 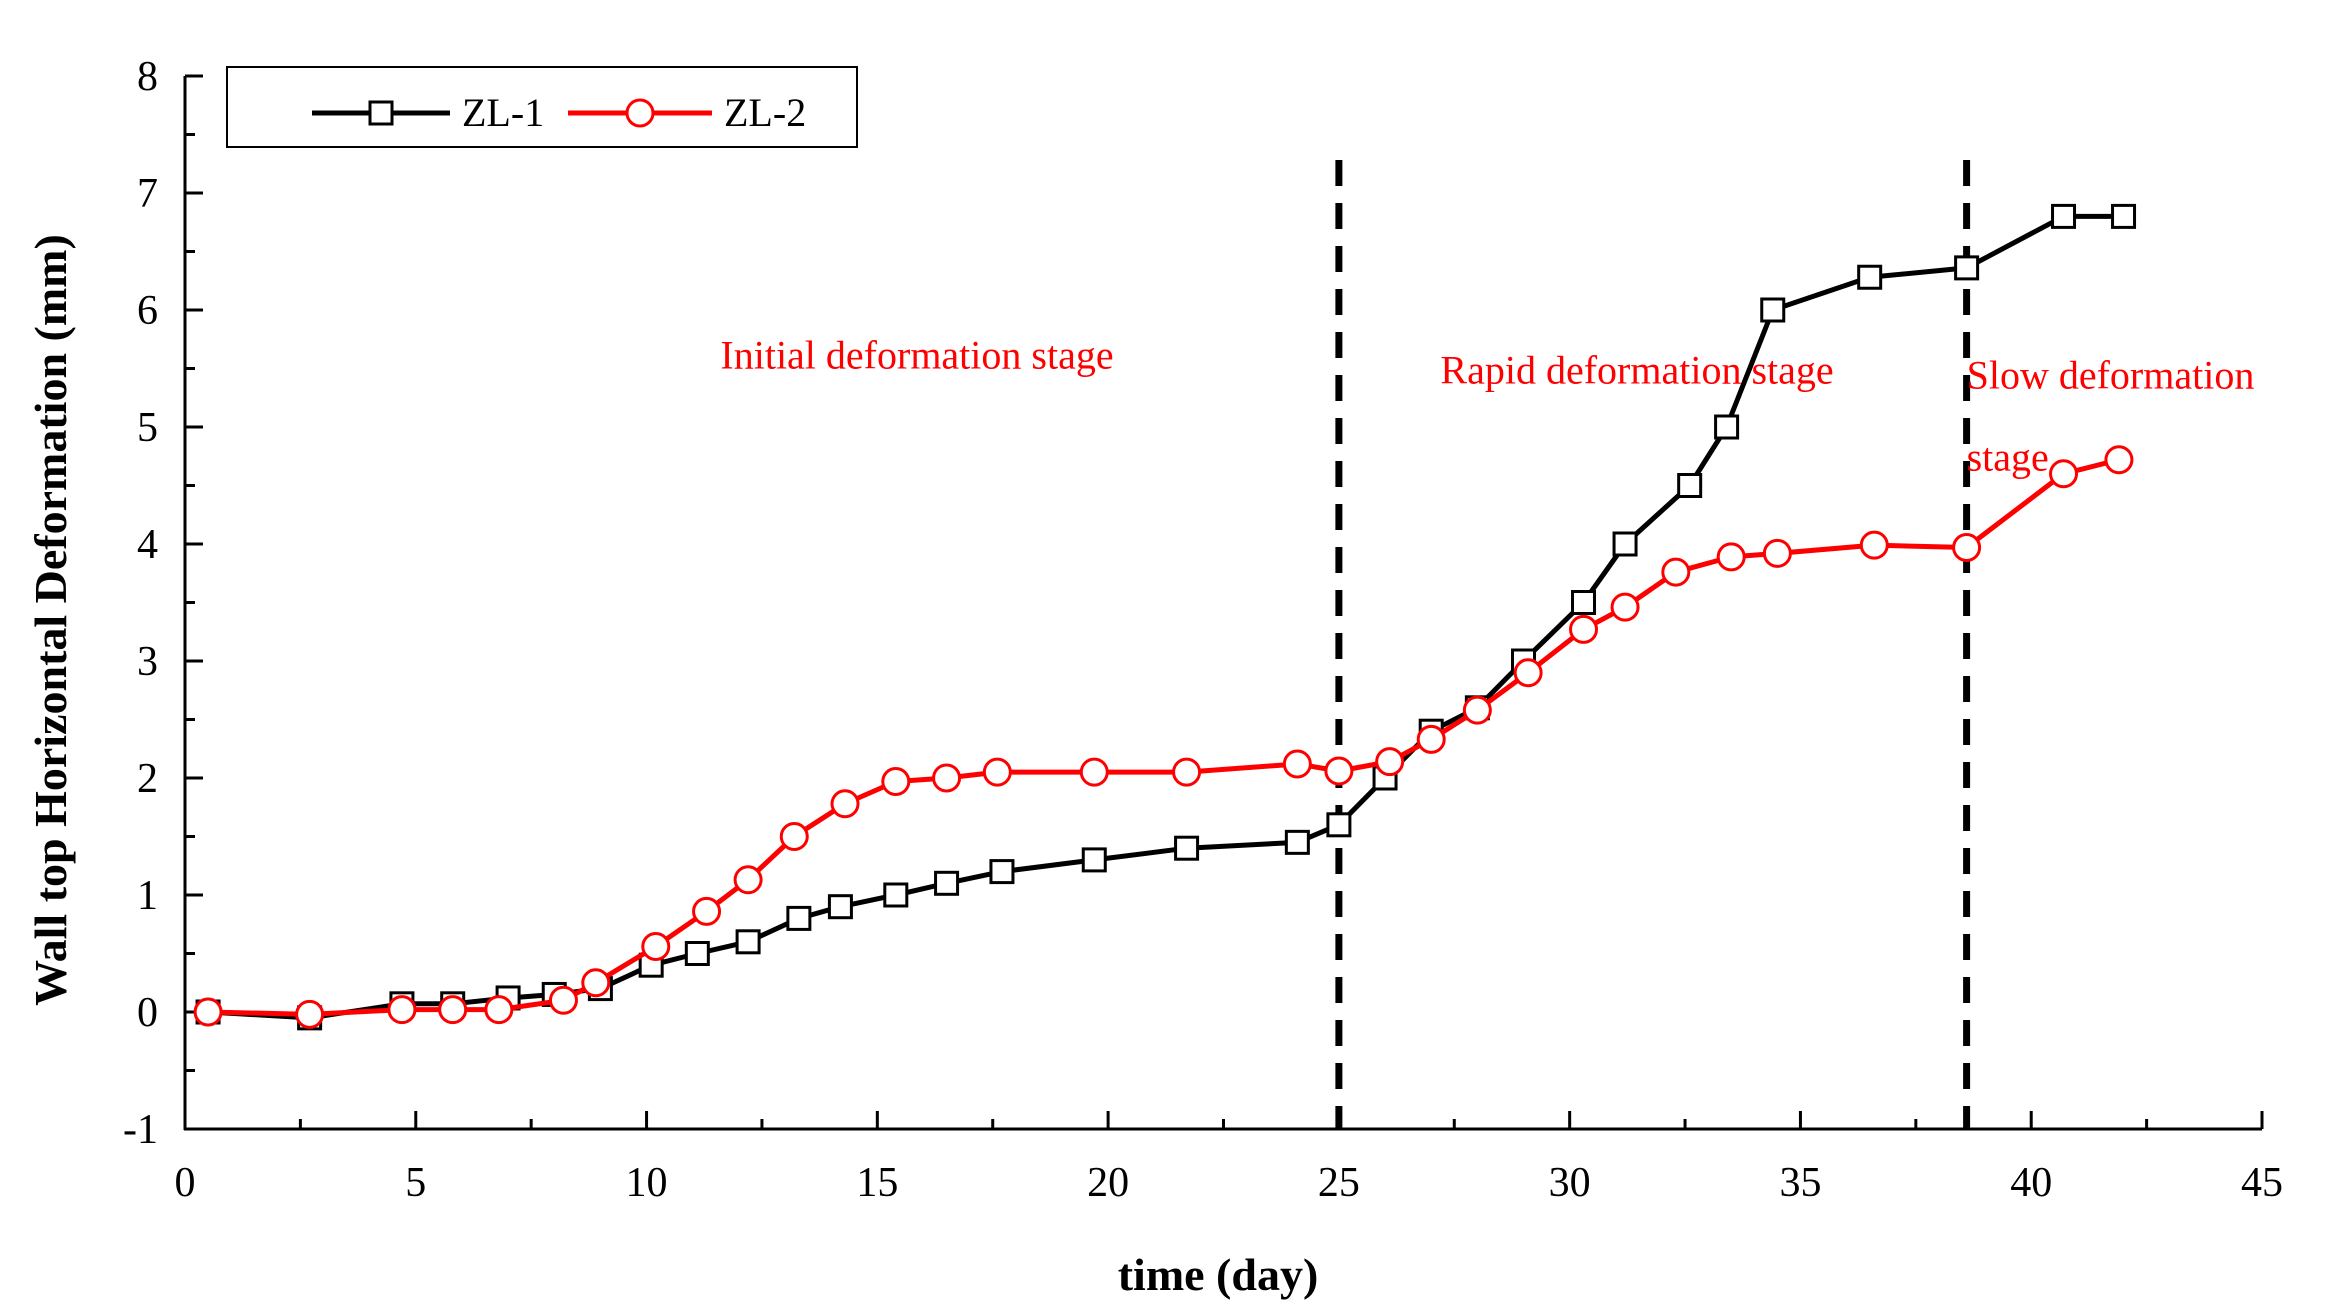 What do you see at coordinates (140, 1130) in the screenshot?
I see `y-tick-label: -1` at bounding box center [140, 1130].